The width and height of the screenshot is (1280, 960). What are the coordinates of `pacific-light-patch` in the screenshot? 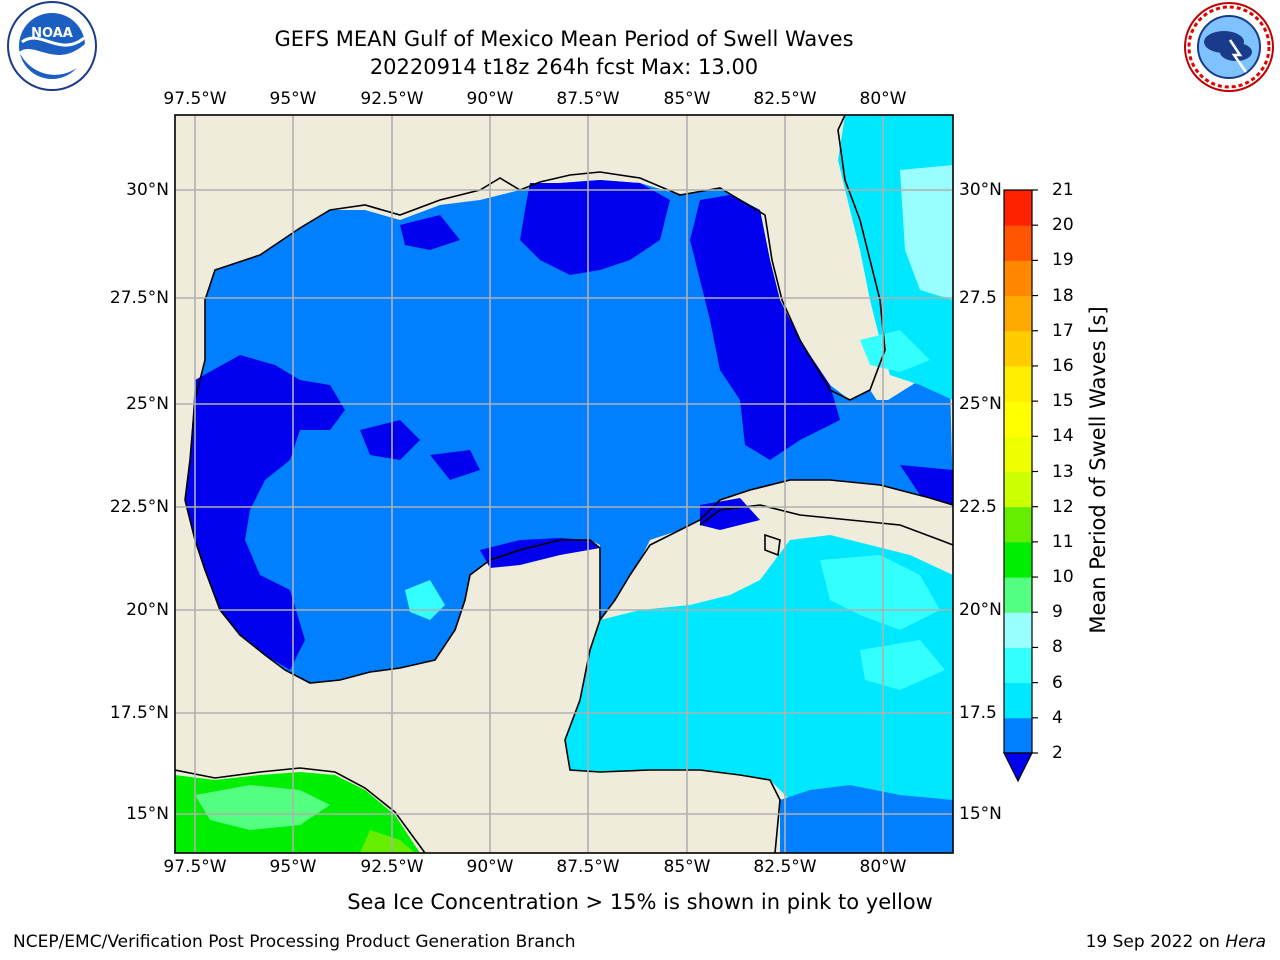 It's located at (262, 807).